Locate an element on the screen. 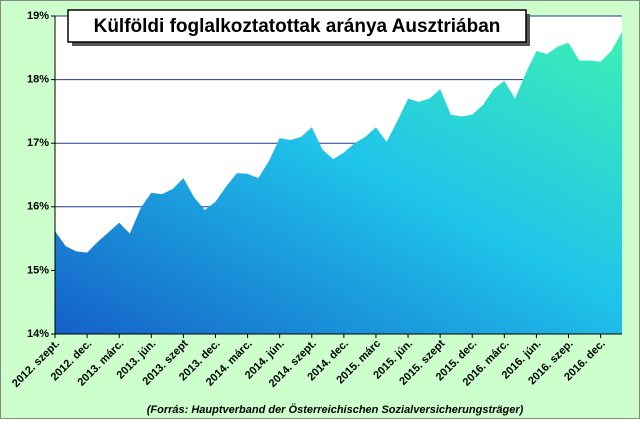 The width and height of the screenshot is (640, 424). y-tick-label: 18% is located at coordinates (38, 80).